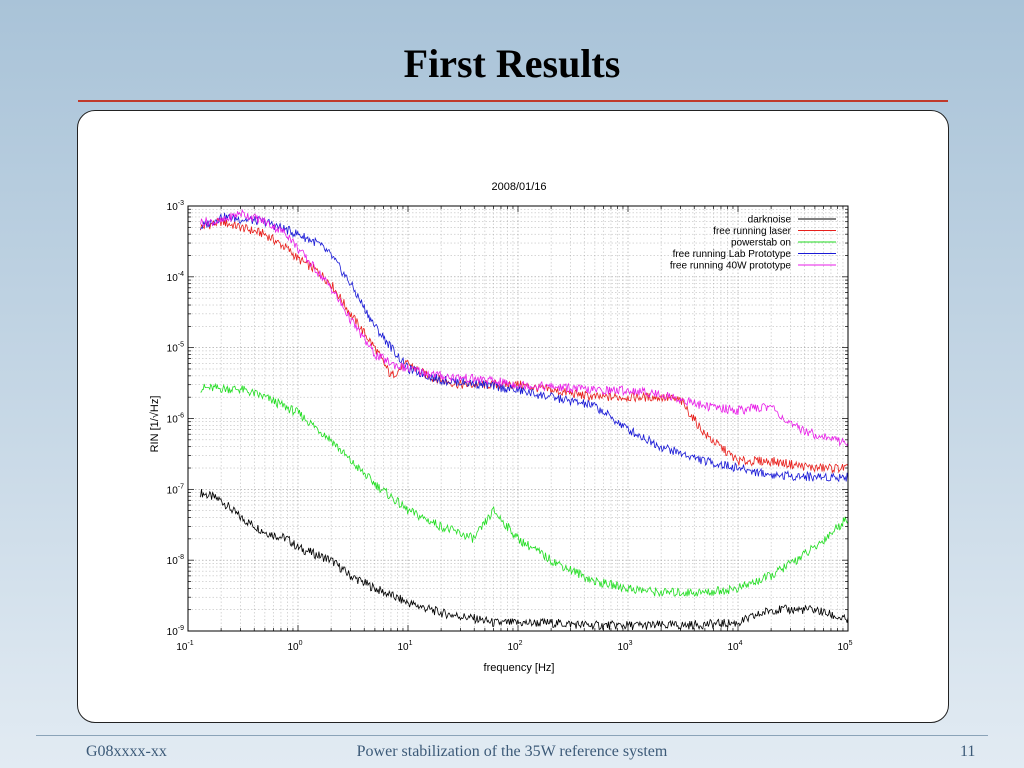  What do you see at coordinates (513, 101) in the screenshot?
I see `title-divider` at bounding box center [513, 101].